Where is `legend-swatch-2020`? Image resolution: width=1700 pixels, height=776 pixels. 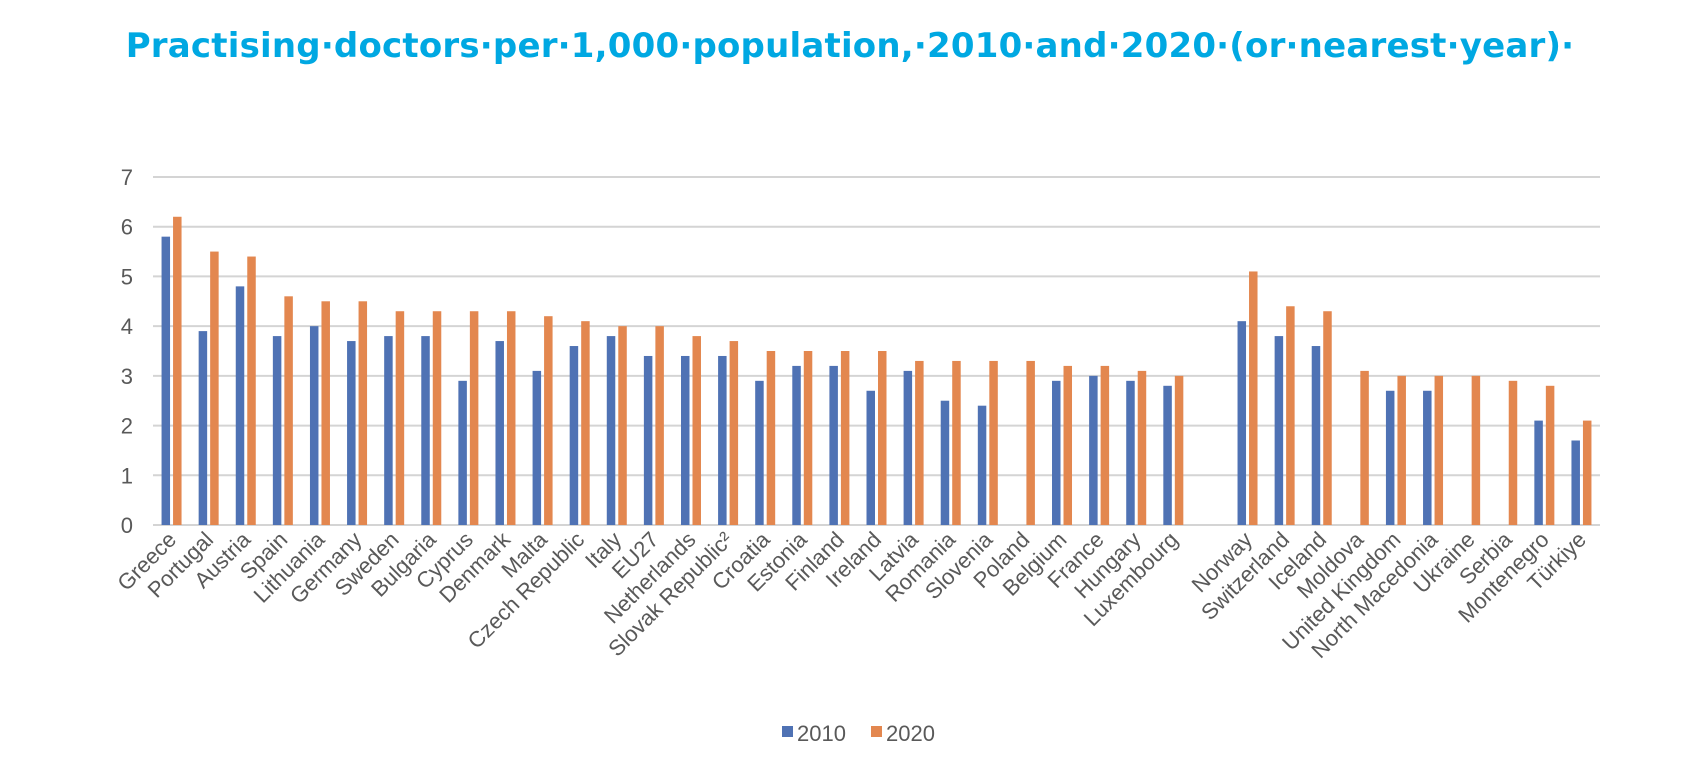 legend-swatch-2020 is located at coordinates (876, 731).